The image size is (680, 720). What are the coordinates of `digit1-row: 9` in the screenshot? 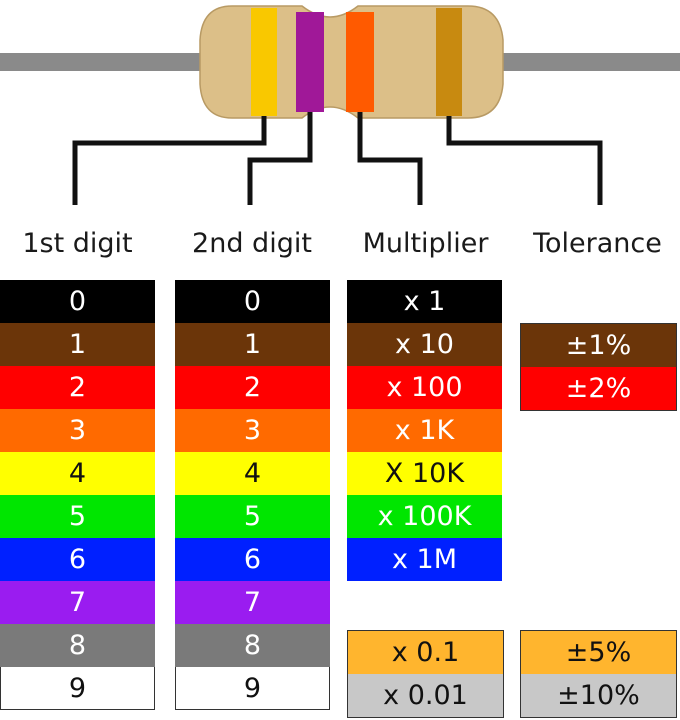 It's located at (77, 688).